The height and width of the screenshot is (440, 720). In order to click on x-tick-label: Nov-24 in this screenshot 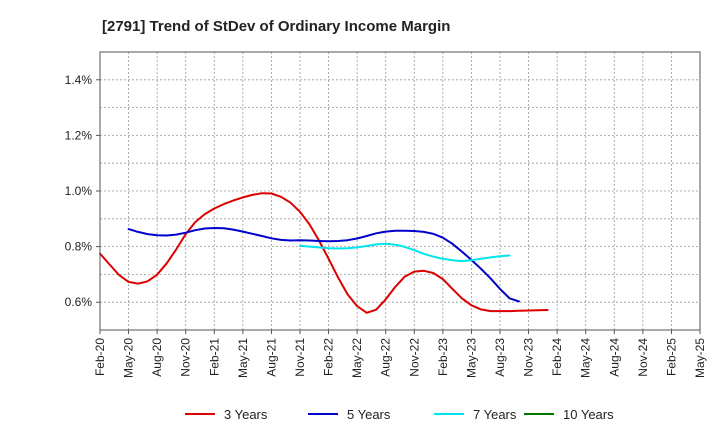, I will do `click(643, 357)`.